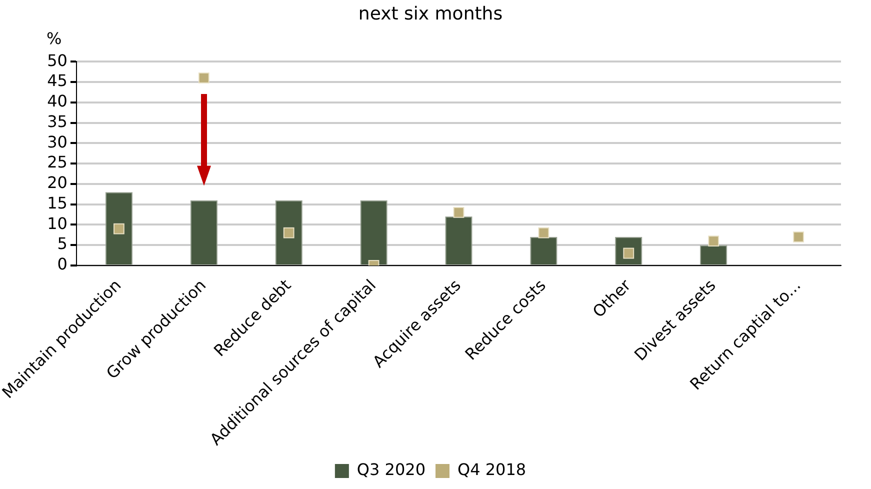 This screenshot has width=871, height=489. What do you see at coordinates (57, 121) in the screenshot?
I see `y-tick-label: 35` at bounding box center [57, 121].